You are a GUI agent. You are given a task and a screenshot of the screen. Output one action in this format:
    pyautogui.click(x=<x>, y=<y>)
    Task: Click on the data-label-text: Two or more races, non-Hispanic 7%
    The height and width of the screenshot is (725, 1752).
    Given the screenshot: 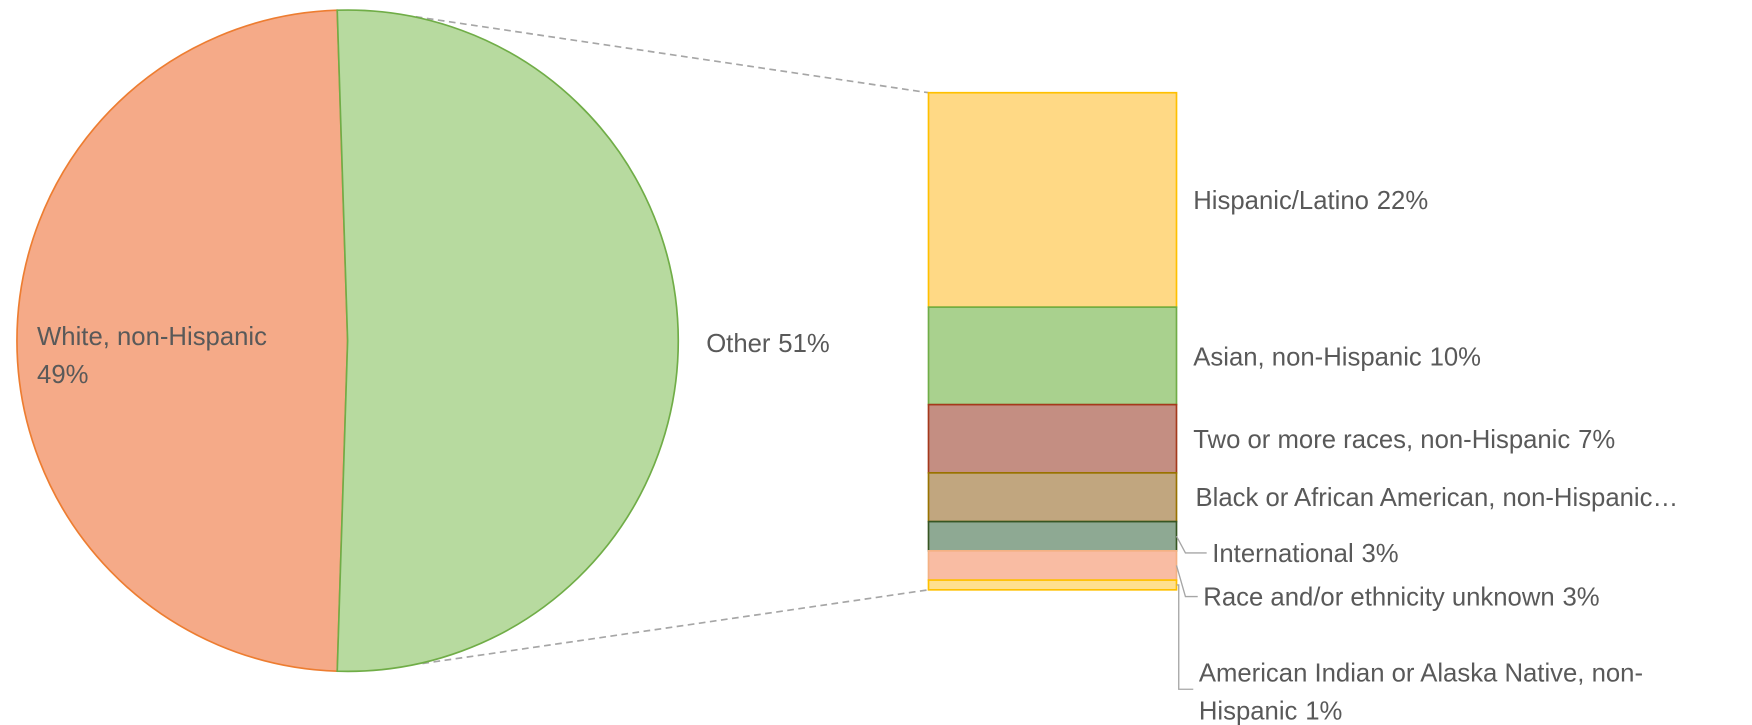 What is the action you would take?
    pyautogui.click(x=1461, y=439)
    